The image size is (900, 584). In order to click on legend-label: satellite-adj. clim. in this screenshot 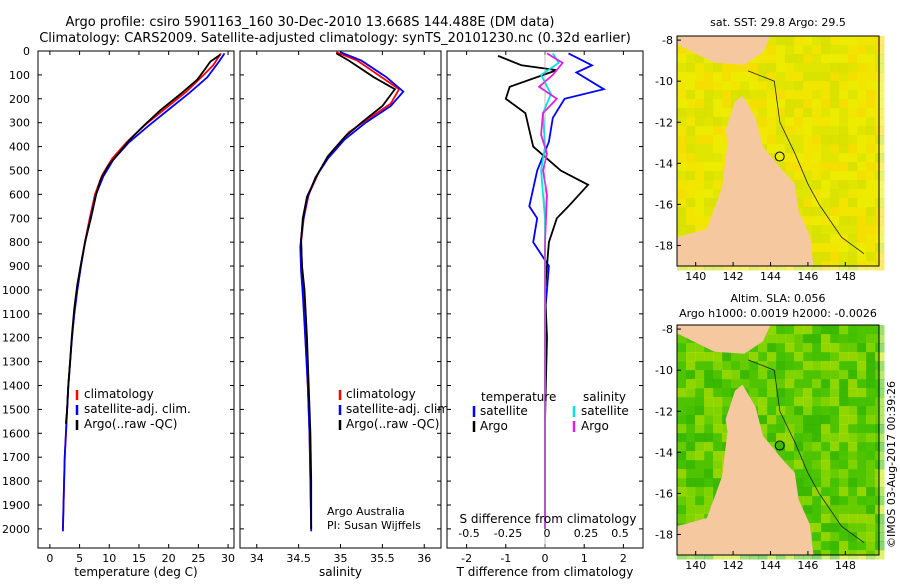, I will do `click(399, 409)`.